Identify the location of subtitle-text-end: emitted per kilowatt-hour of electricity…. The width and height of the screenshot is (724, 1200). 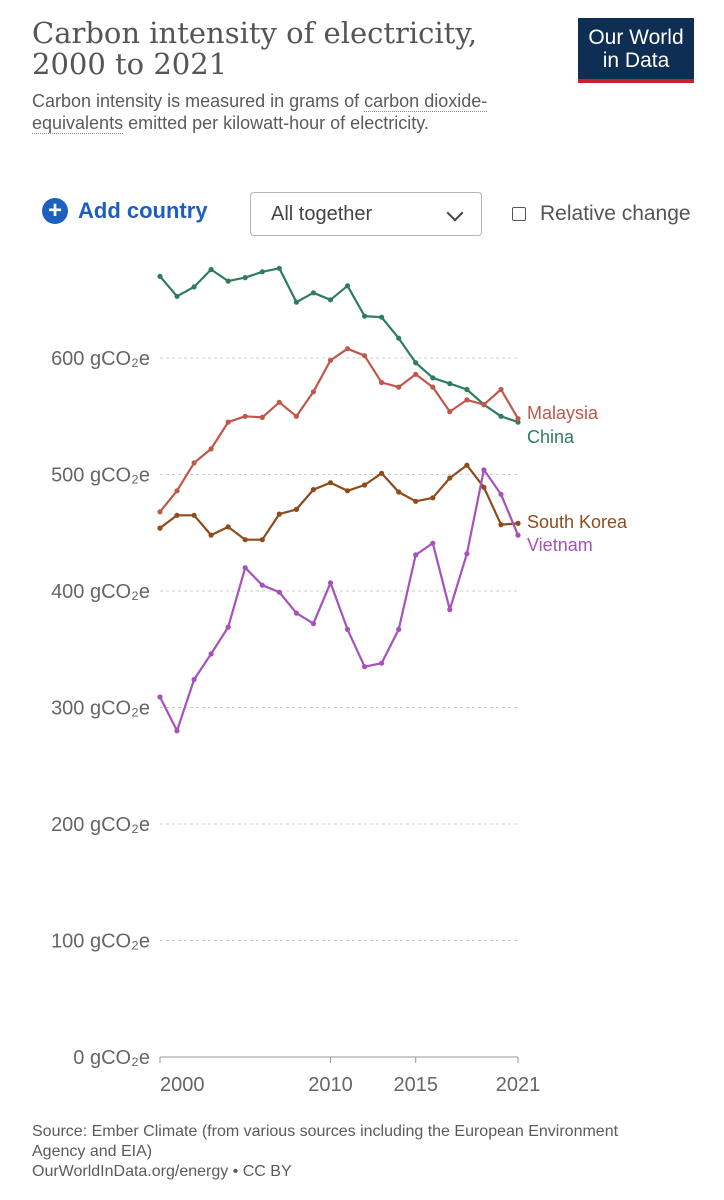
(276, 123).